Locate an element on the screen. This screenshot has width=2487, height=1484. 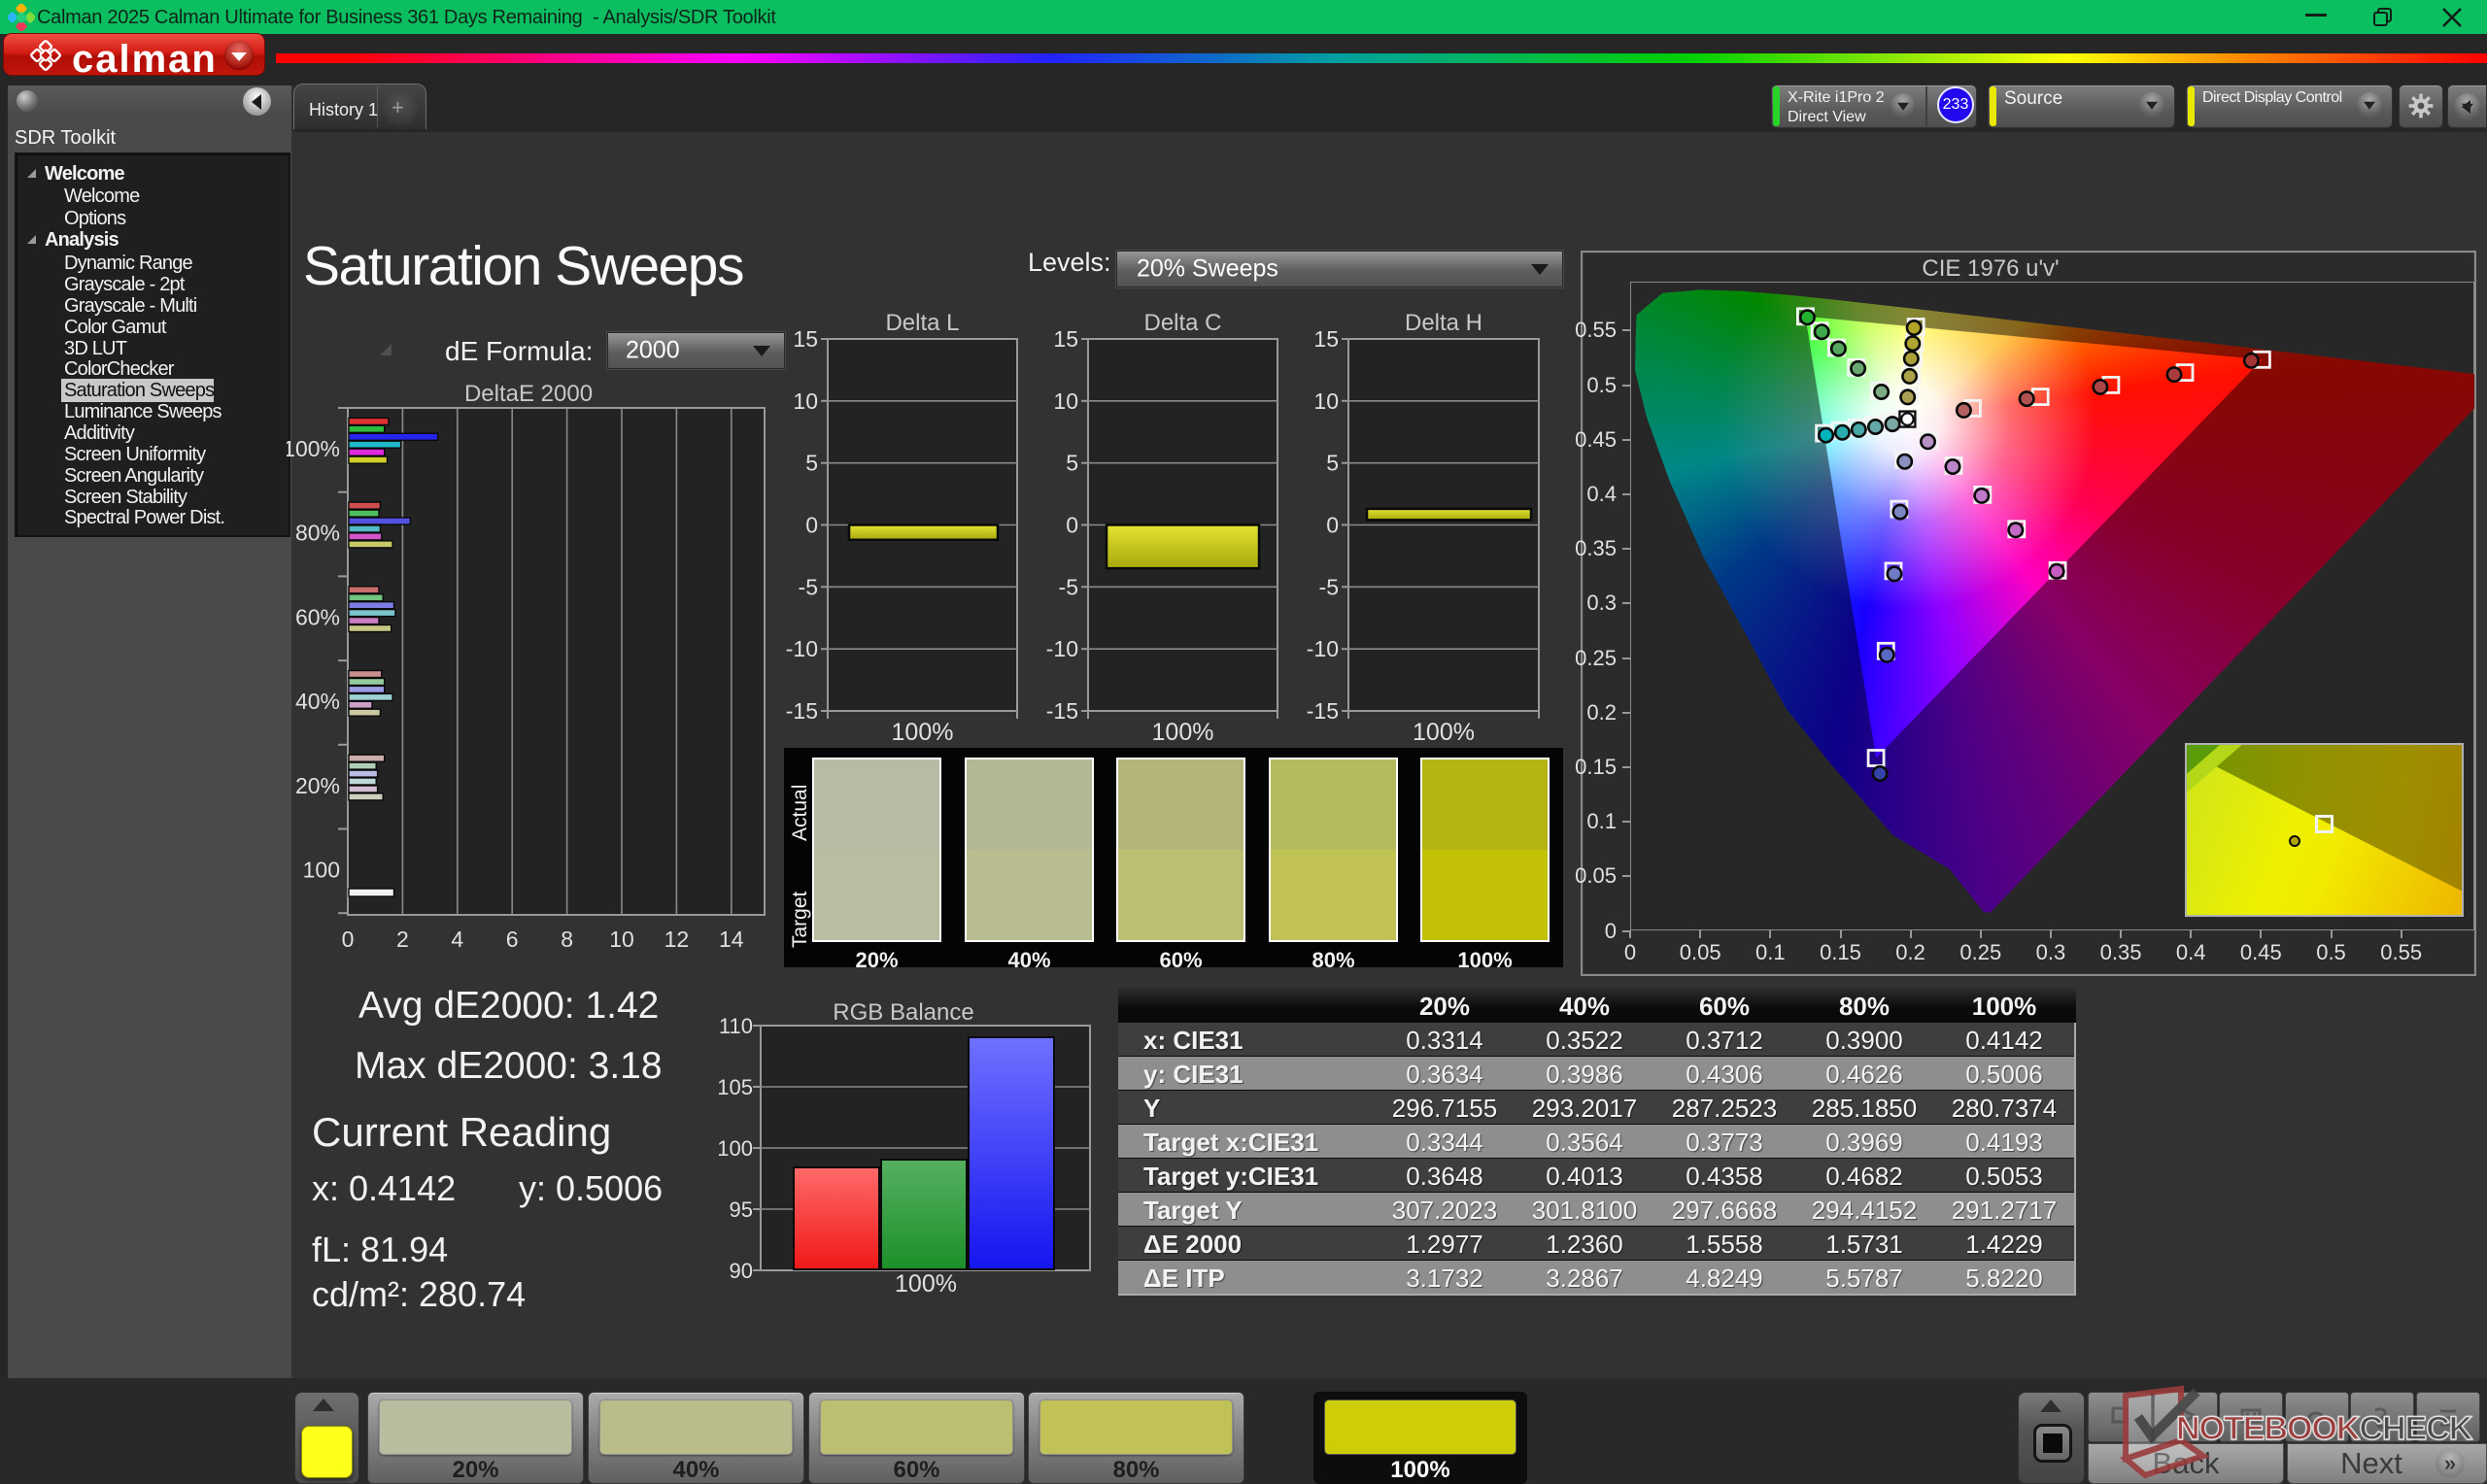
svg-text: 105 is located at coordinates (735, 1087).